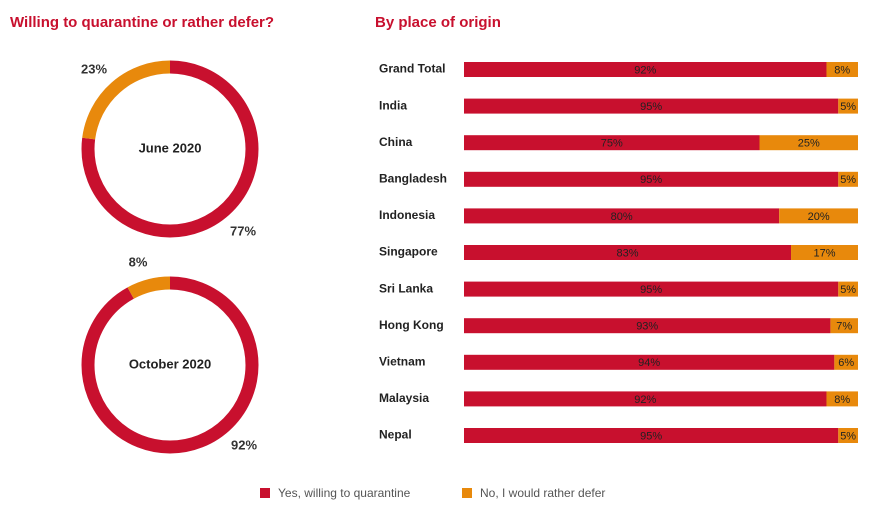 This screenshot has width=870, height=506. Describe the element at coordinates (408, 252) in the screenshot. I see `category-label: Singapore` at that location.